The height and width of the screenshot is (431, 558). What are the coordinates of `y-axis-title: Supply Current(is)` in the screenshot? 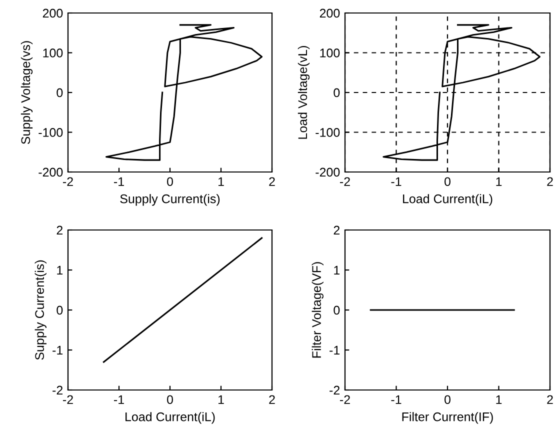 It's located at (40, 310).